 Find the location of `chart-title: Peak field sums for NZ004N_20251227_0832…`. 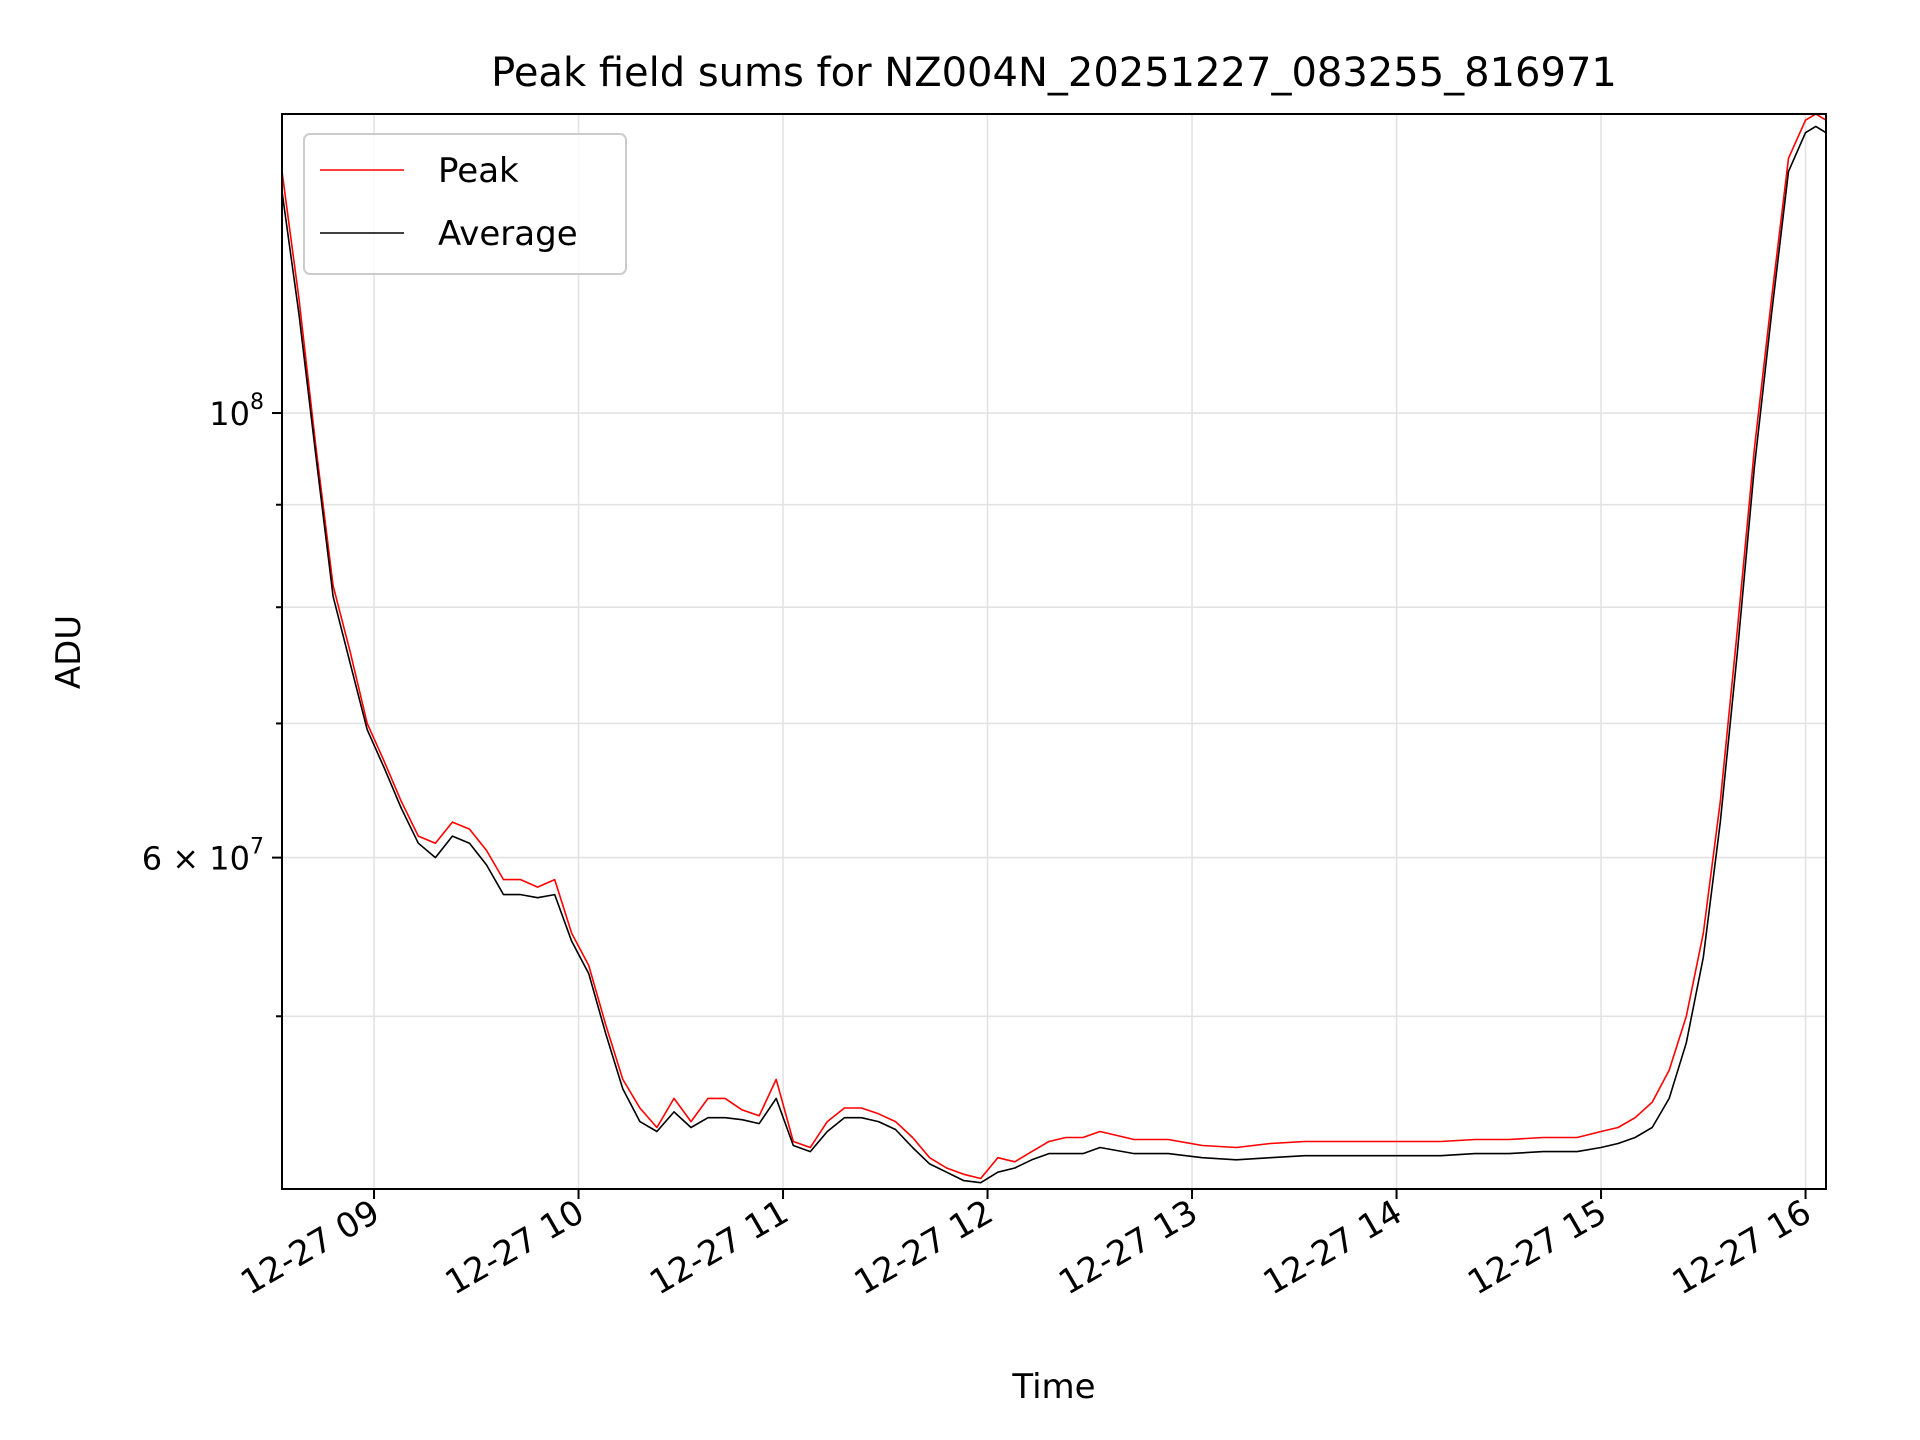

chart-title: Peak field sums for NZ004N_20251227_0832… is located at coordinates (1054, 73).